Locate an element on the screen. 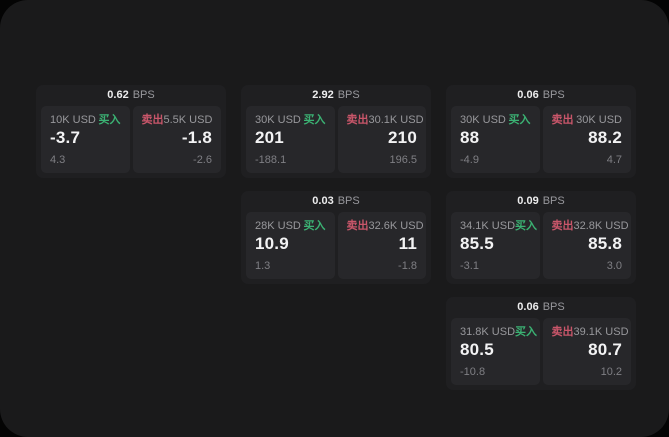  buy-sub-value: -188.1 is located at coordinates (271, 160).